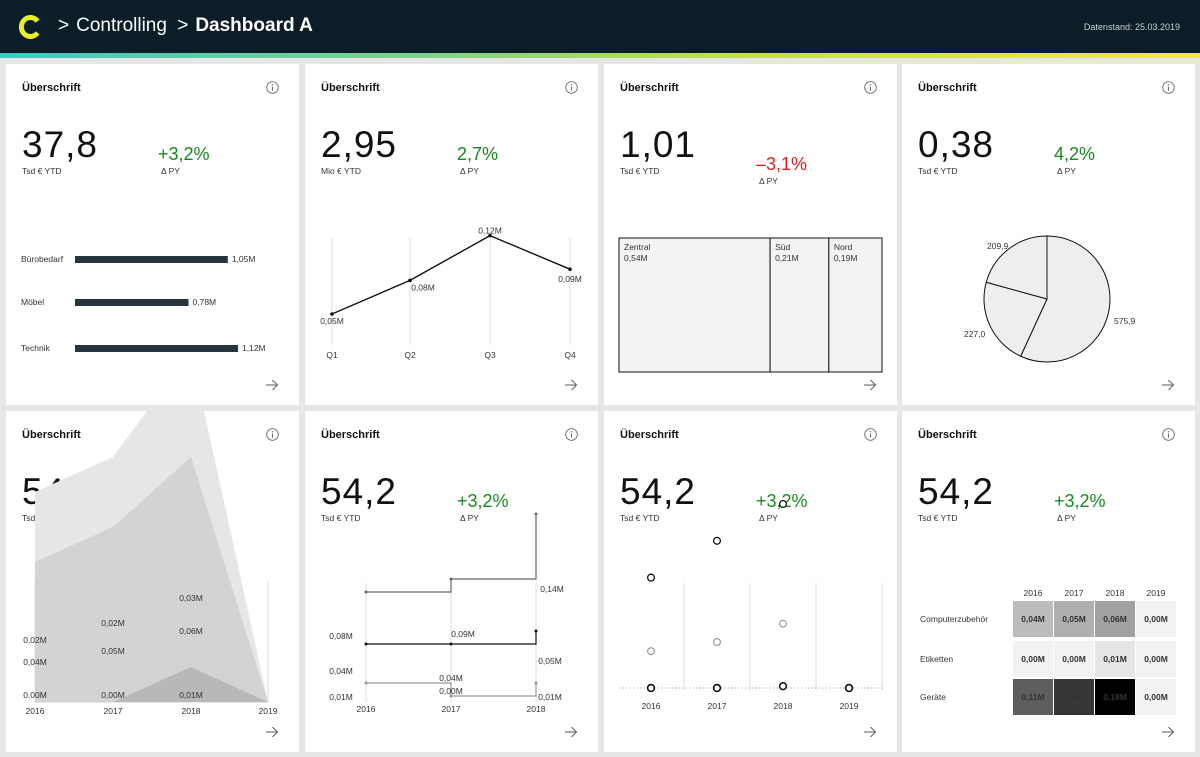 The height and width of the screenshot is (757, 1200). I want to click on chart: 2016 2017 2018 2019, so click(751, 605).